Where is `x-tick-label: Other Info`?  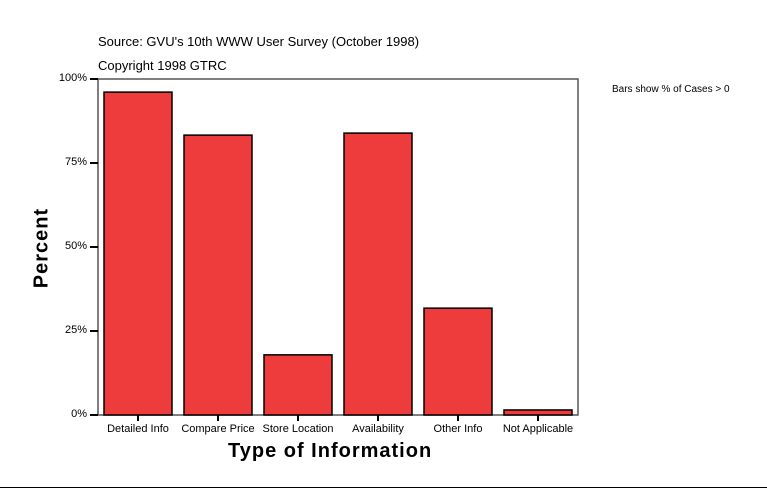 x-tick-label: Other Info is located at coordinates (458, 429).